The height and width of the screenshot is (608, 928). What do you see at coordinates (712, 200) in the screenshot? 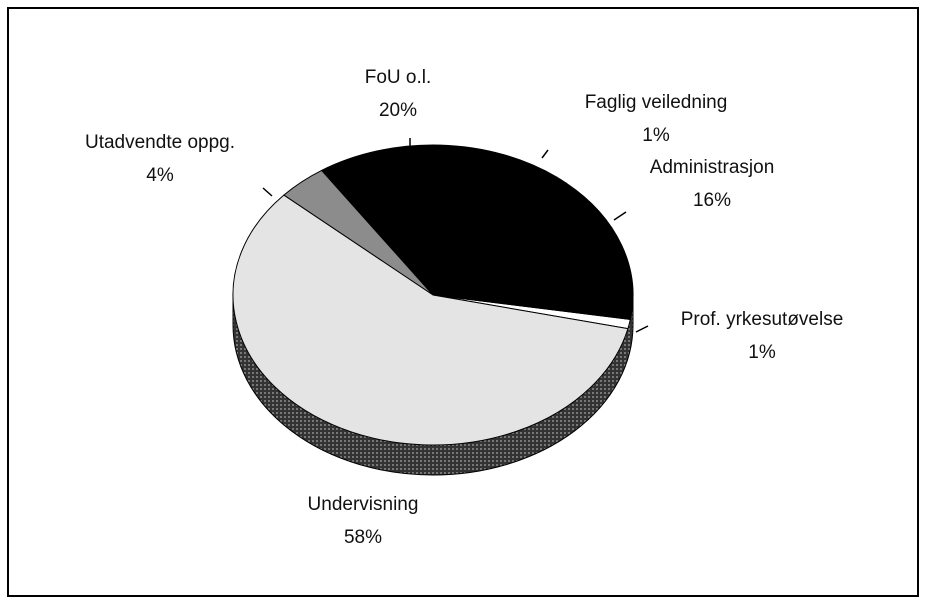
I see `slice-value-label: 16%` at bounding box center [712, 200].